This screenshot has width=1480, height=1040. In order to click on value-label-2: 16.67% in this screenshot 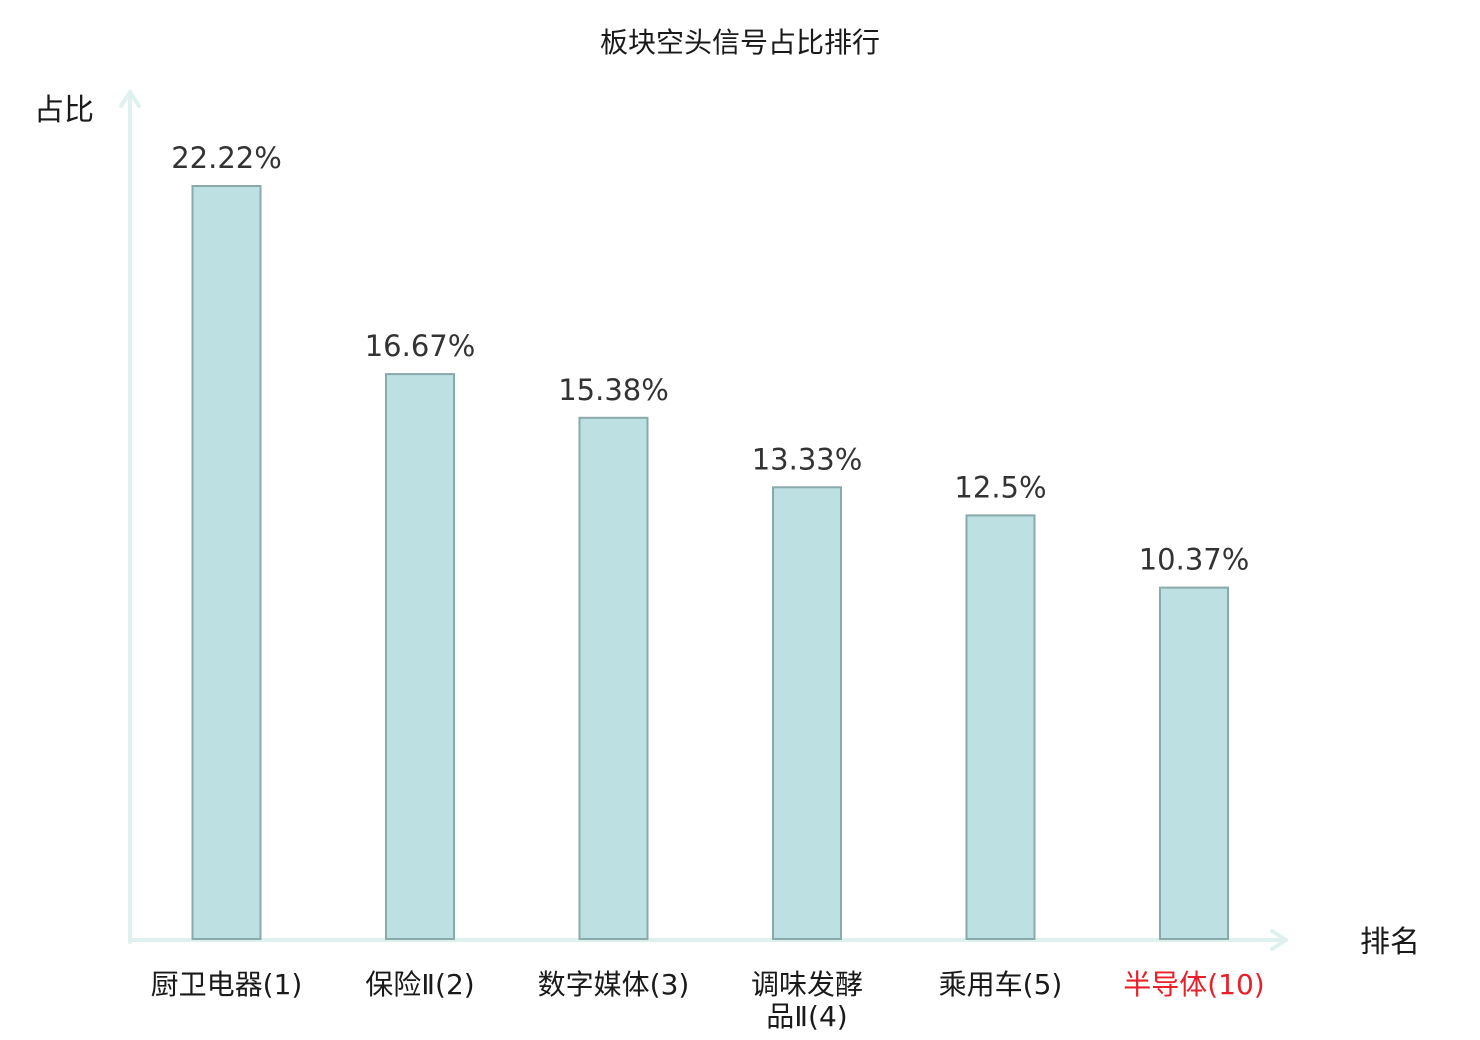, I will do `click(420, 346)`.